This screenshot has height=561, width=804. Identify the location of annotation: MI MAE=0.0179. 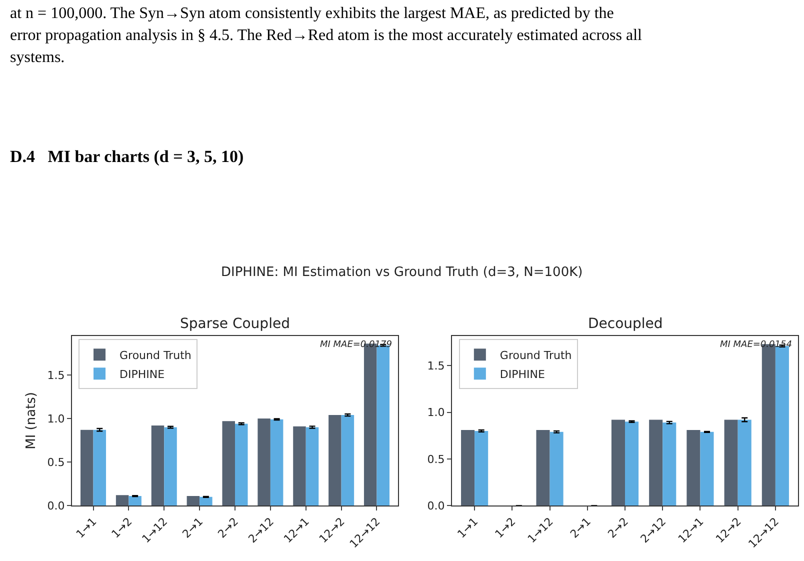
(356, 345).